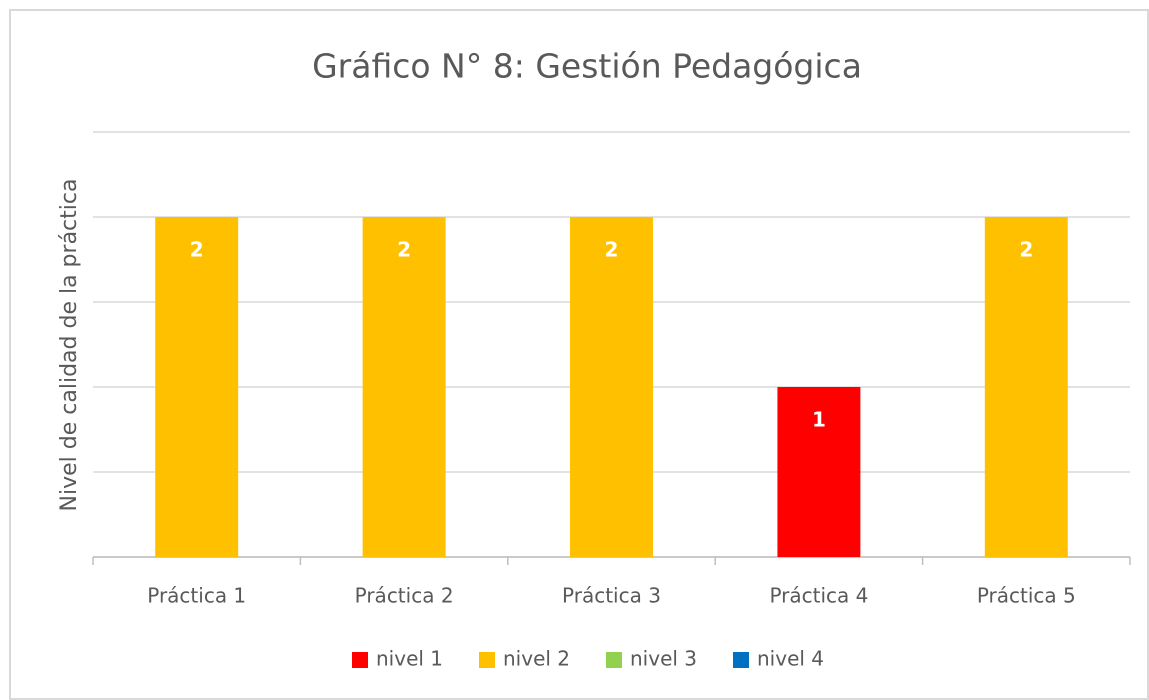 The height and width of the screenshot is (700, 1149). I want to click on x-tick-label: Práctica 5, so click(1026, 596).